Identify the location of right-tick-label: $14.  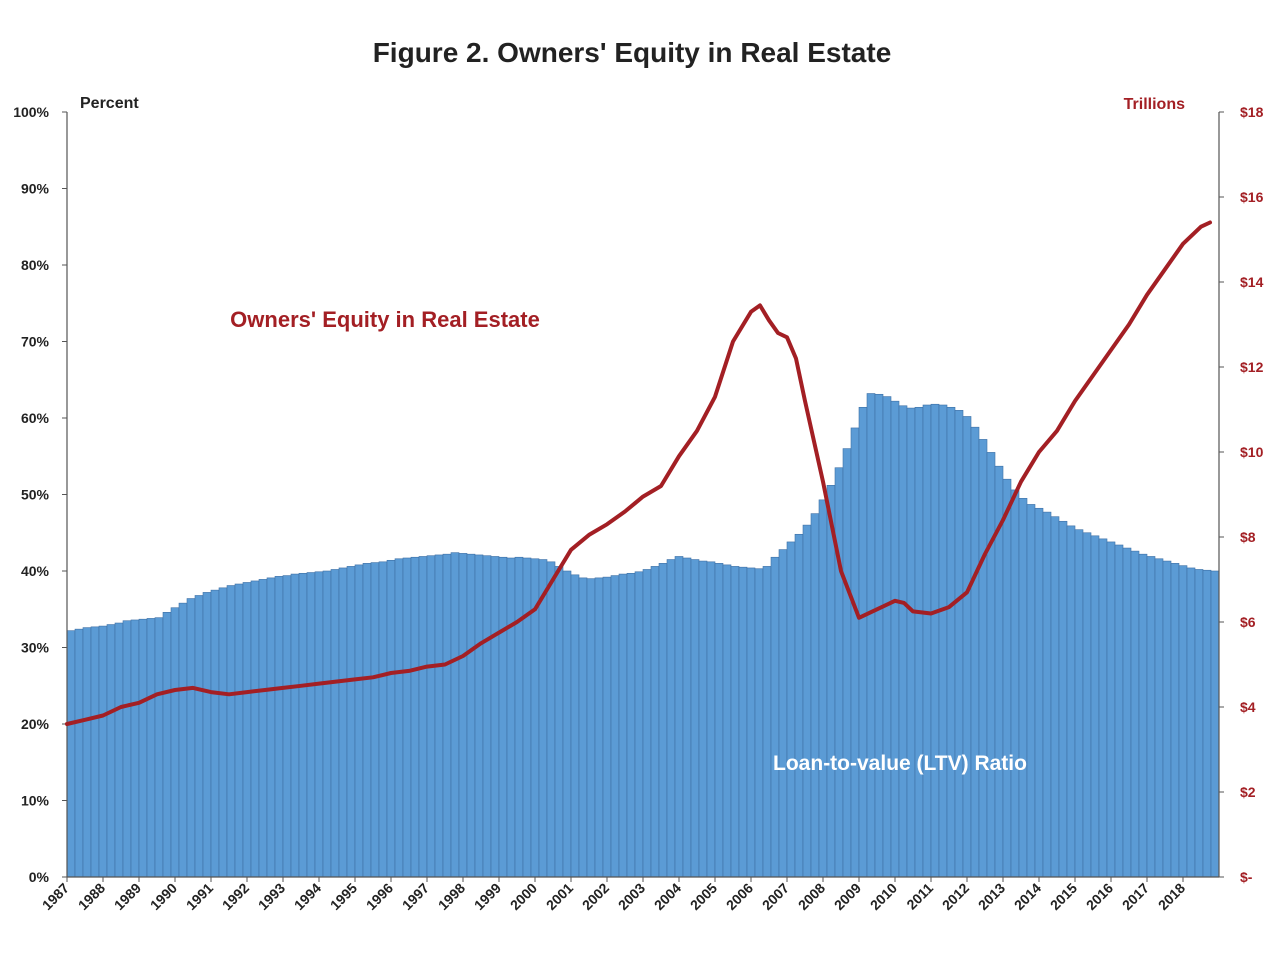
(1252, 282).